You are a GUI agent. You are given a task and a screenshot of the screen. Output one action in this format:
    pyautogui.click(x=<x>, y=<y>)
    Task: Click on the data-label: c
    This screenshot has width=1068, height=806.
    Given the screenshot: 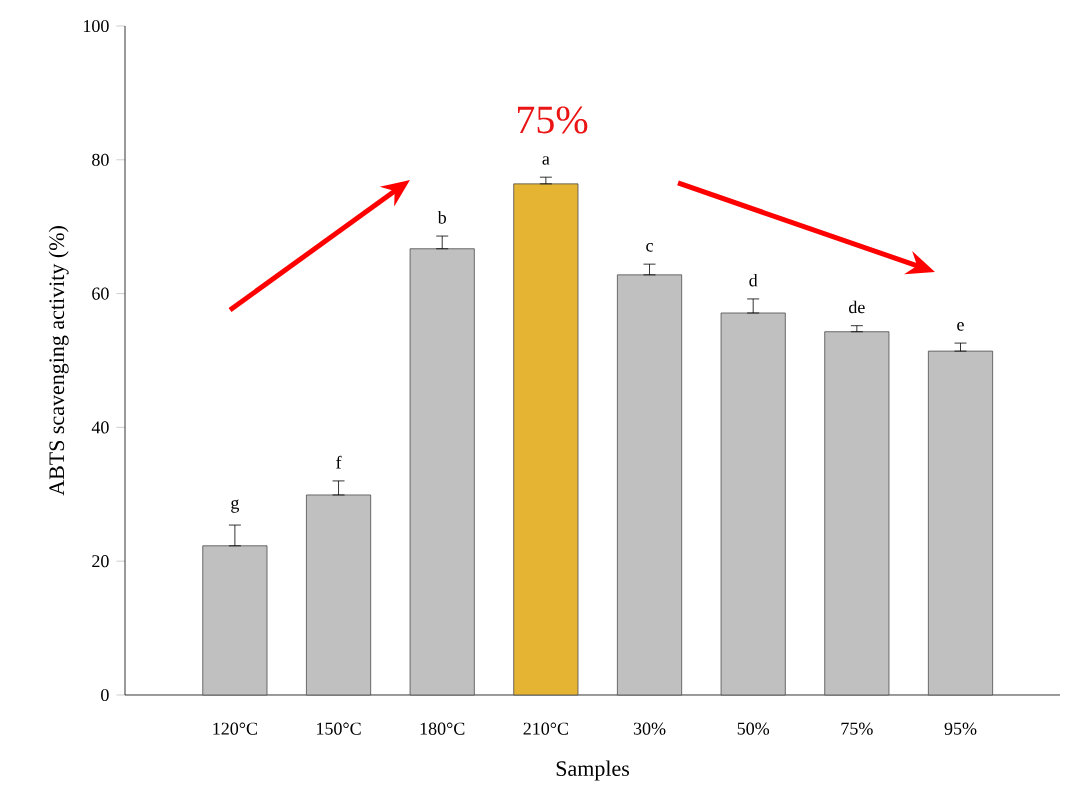 What is the action you would take?
    pyautogui.click(x=649, y=247)
    